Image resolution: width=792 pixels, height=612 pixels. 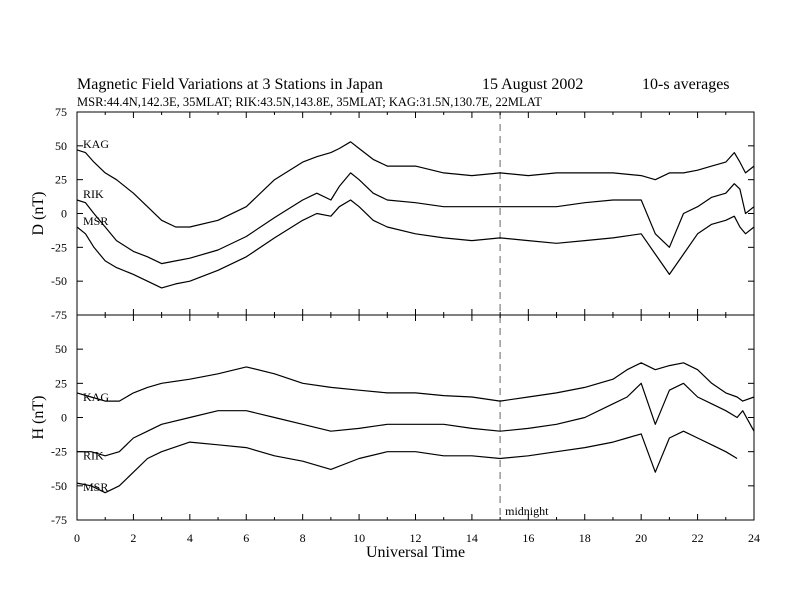 What do you see at coordinates (38, 214) in the screenshot?
I see `top-y-axis-label: D (nT)` at bounding box center [38, 214].